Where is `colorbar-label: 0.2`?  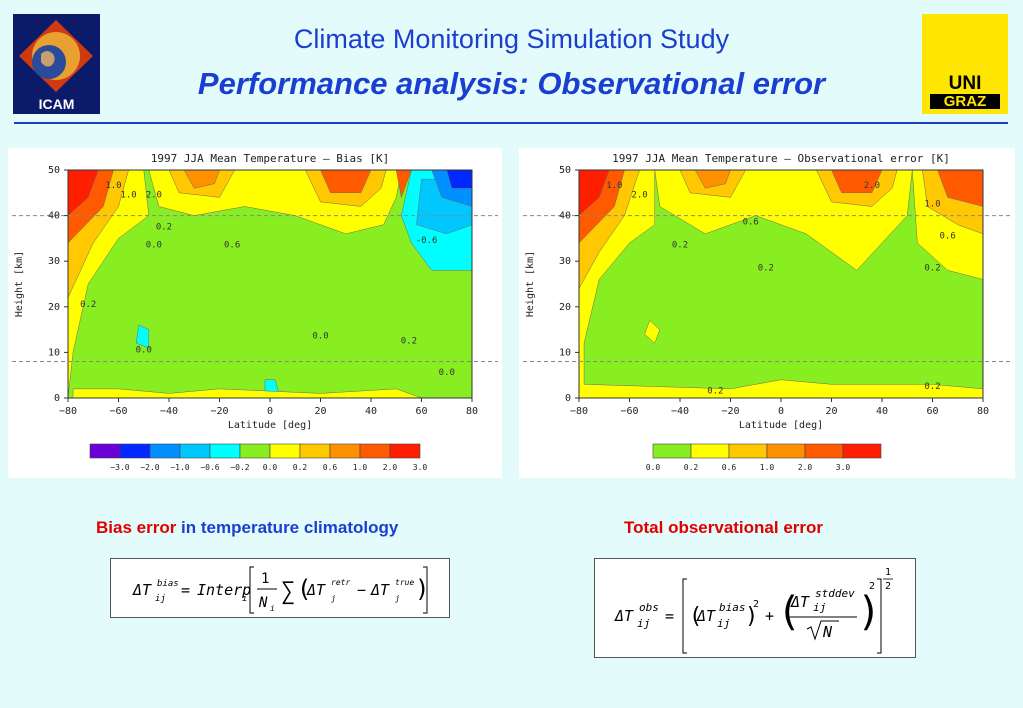 colorbar-label: 0.2 is located at coordinates (691, 467).